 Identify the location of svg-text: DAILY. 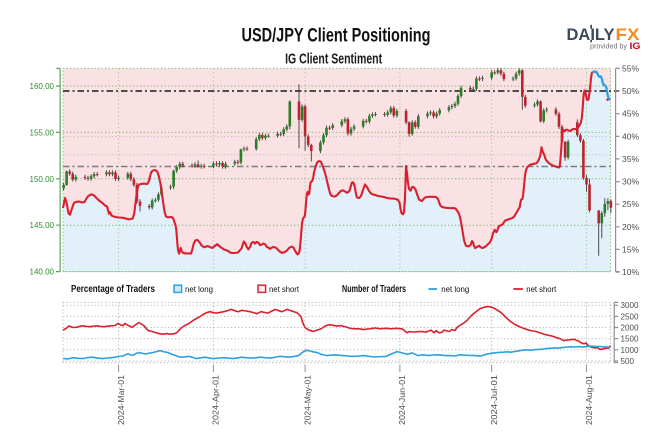
(591, 35).